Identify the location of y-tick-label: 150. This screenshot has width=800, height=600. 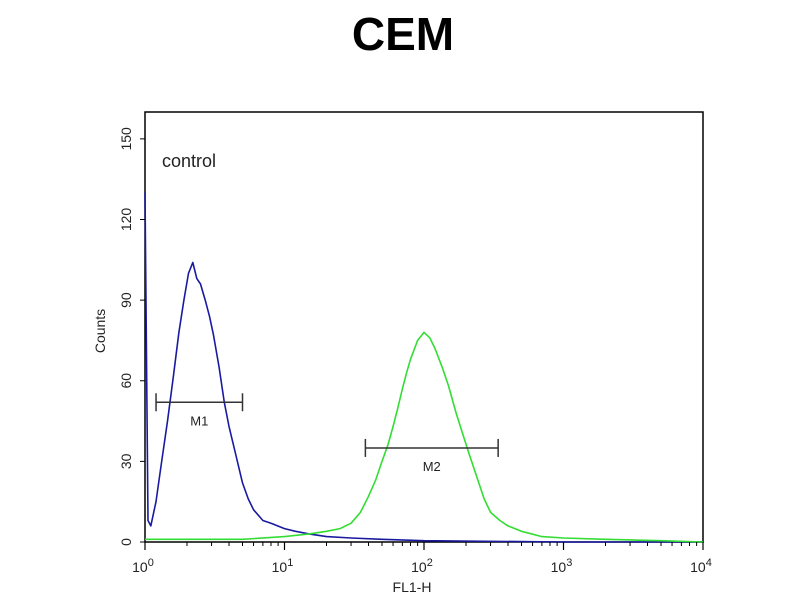
(126, 139).